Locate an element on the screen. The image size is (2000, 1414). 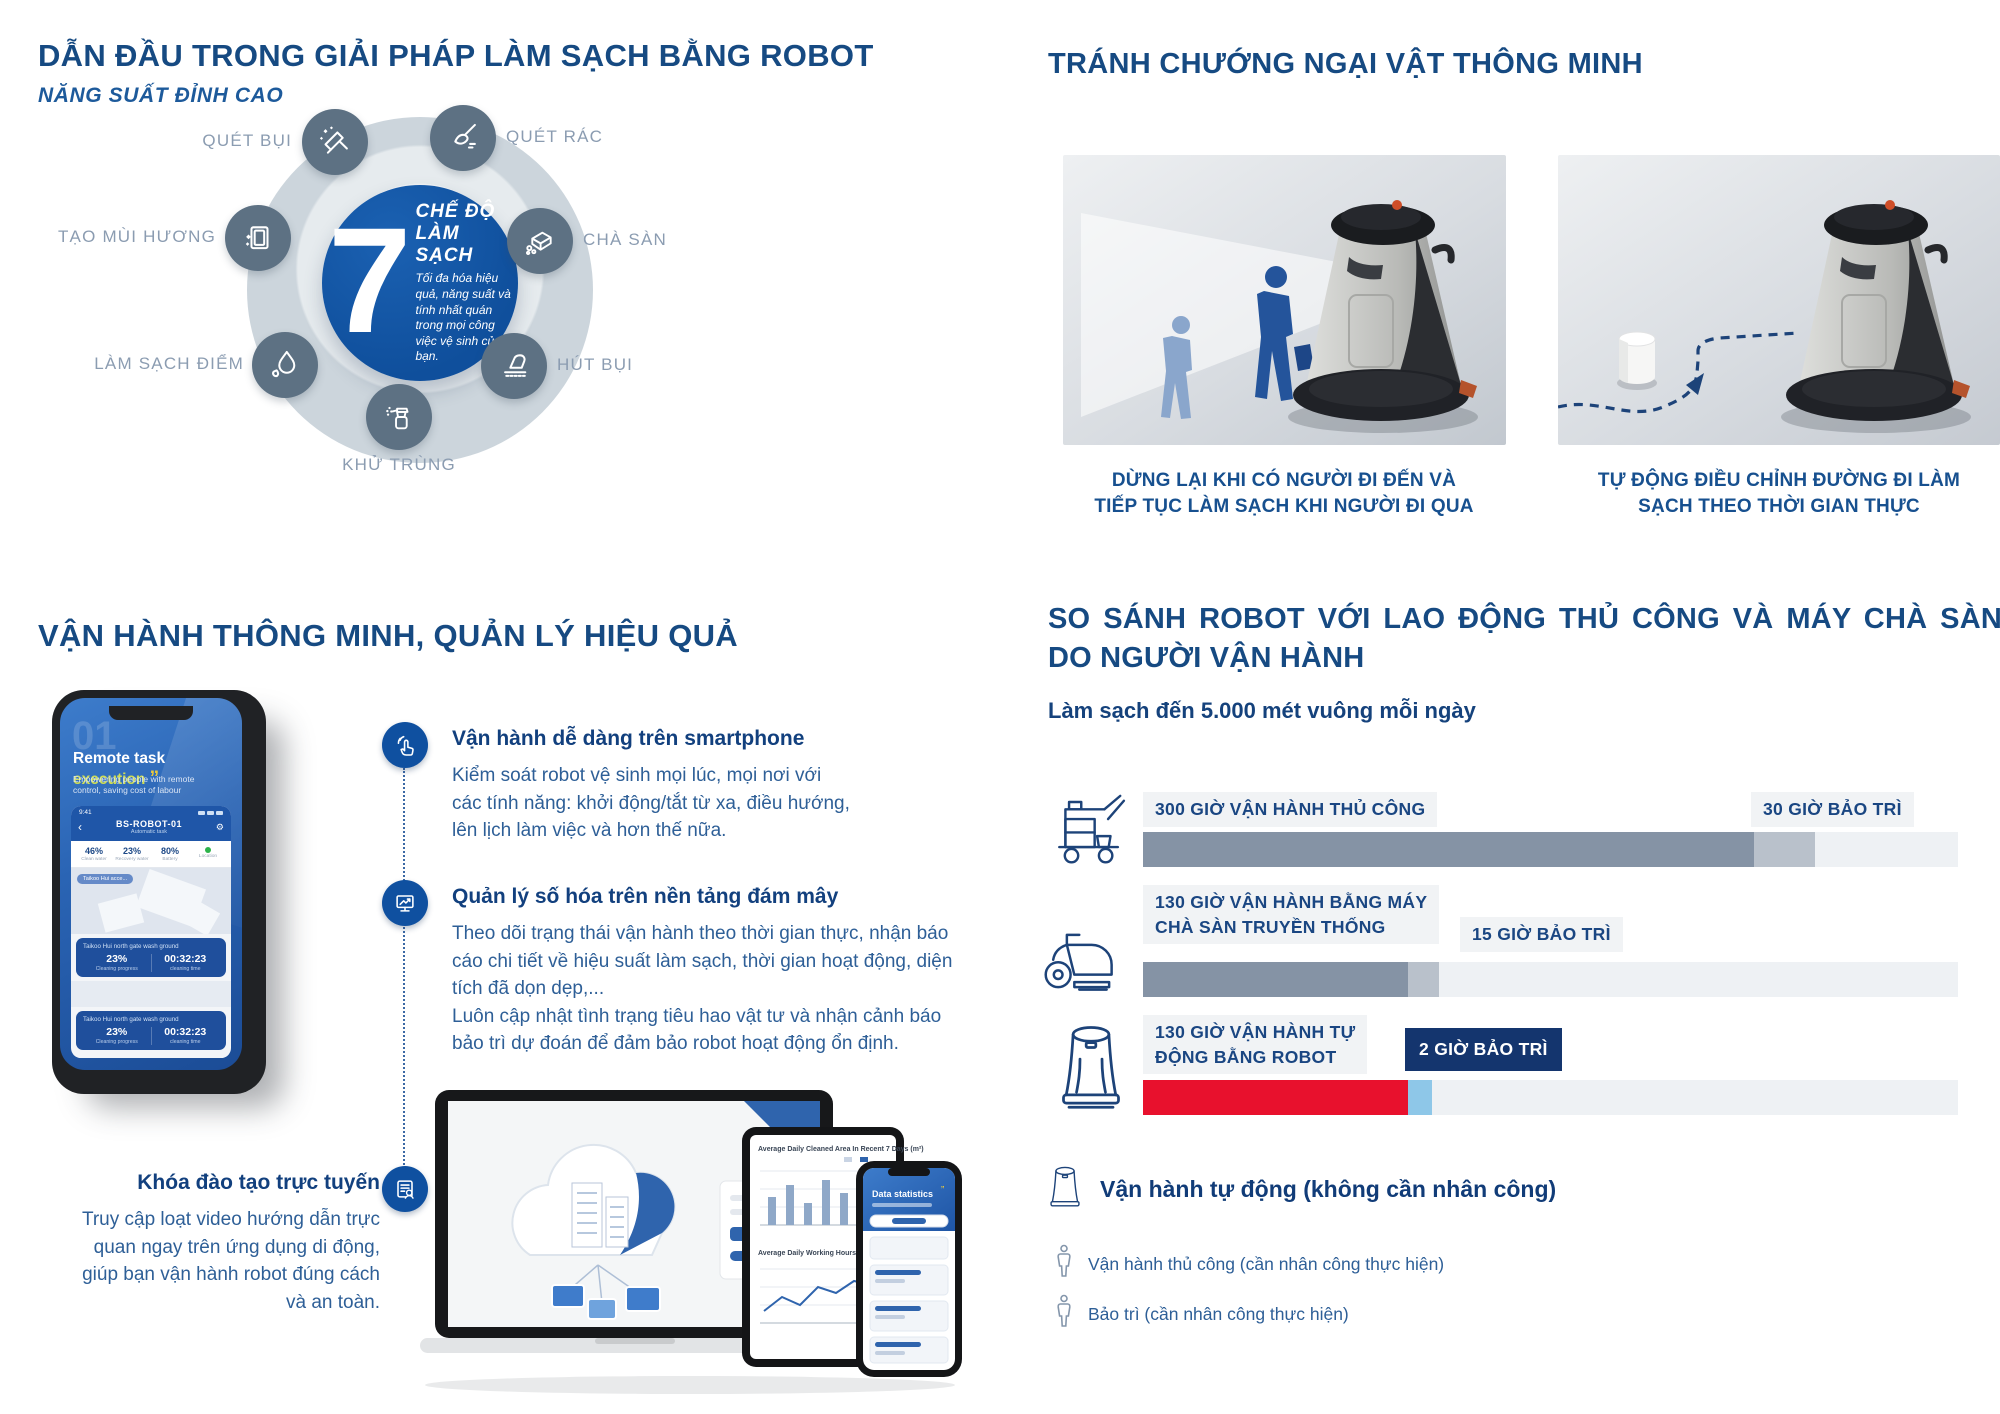
stat-recovery-water: 23% Recovery water is located at coordinates (132, 854).